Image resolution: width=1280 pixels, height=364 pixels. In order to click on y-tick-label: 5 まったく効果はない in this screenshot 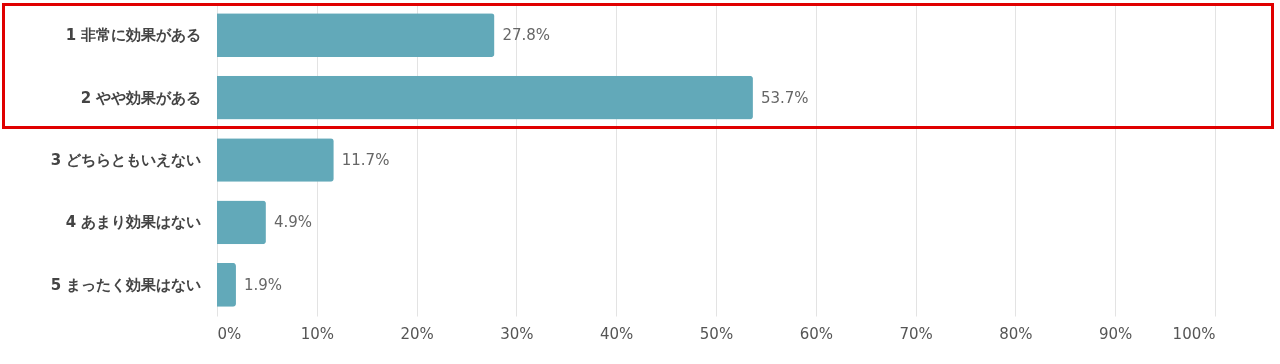, I will do `click(126, 284)`.